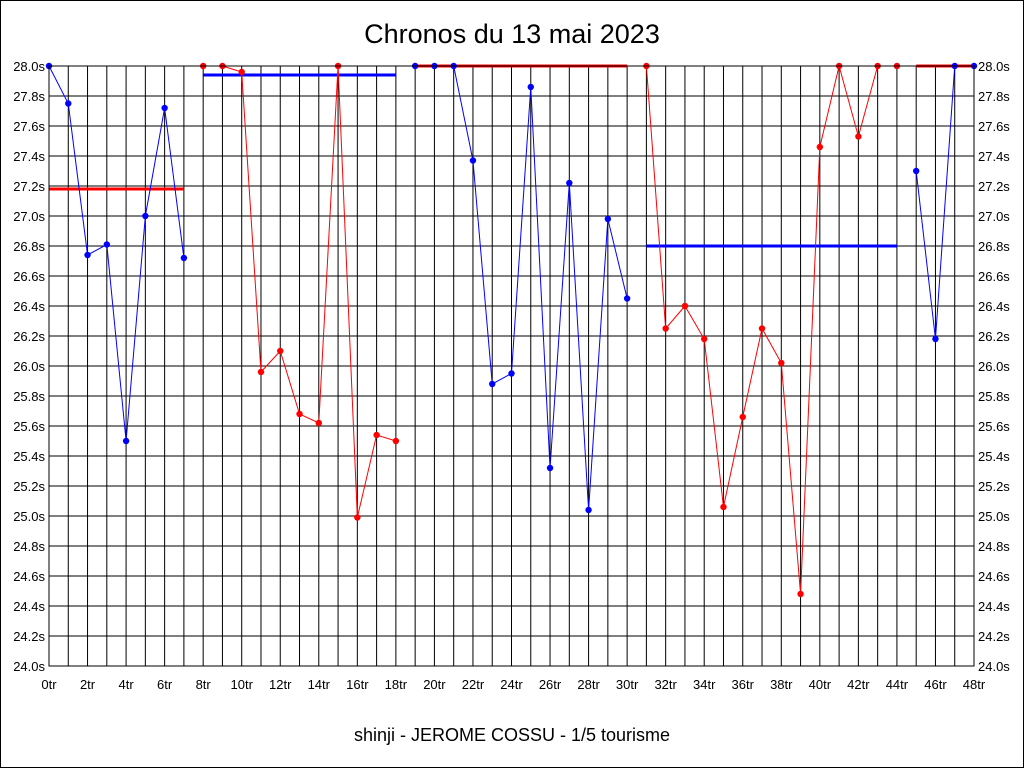 This screenshot has height=768, width=1024. What do you see at coordinates (994, 666) in the screenshot?
I see `y-tick-label-right: 24.0s` at bounding box center [994, 666].